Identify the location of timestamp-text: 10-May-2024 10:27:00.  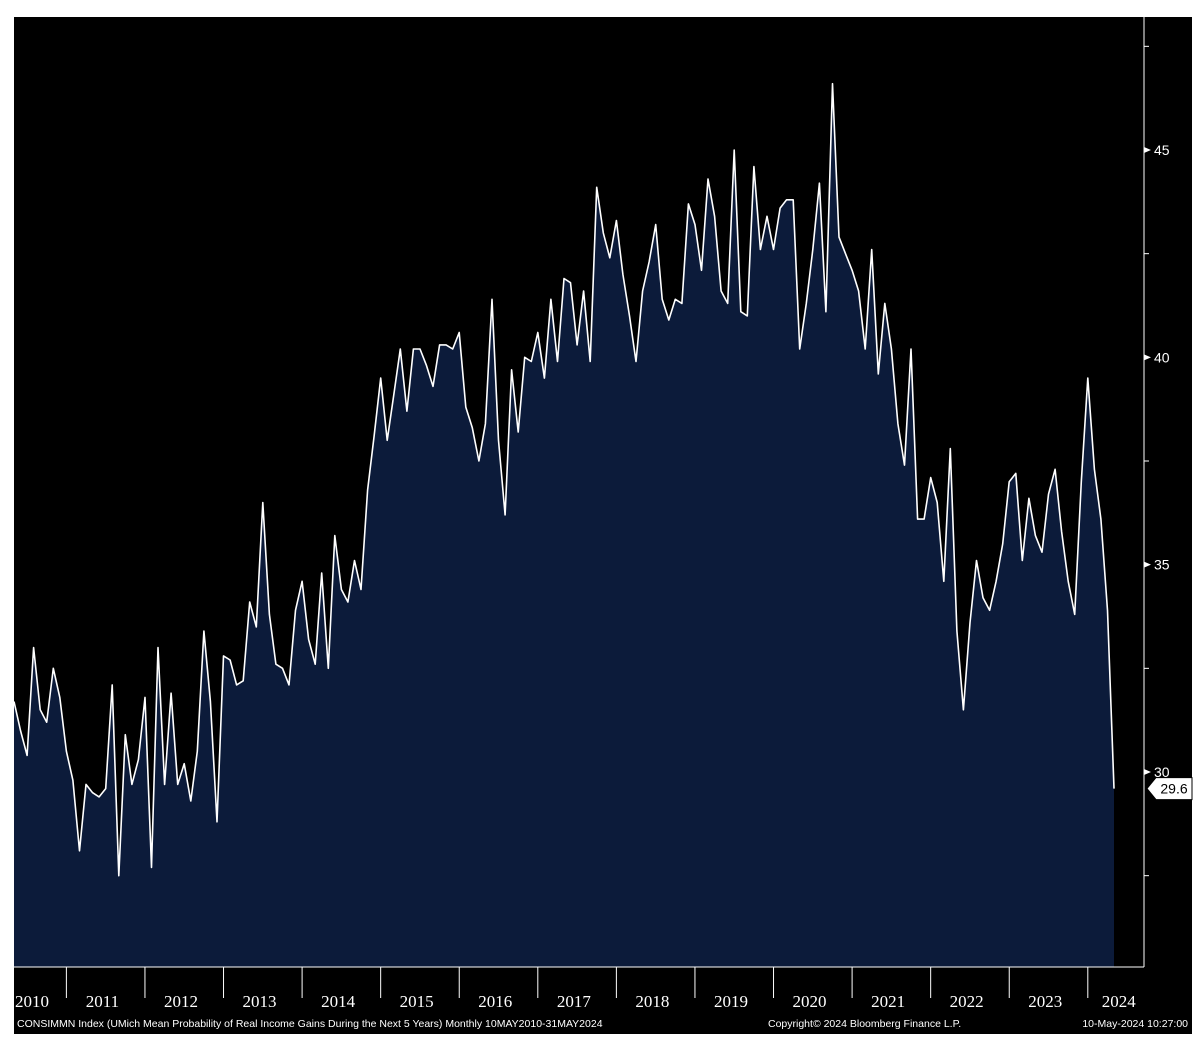
(1135, 1024).